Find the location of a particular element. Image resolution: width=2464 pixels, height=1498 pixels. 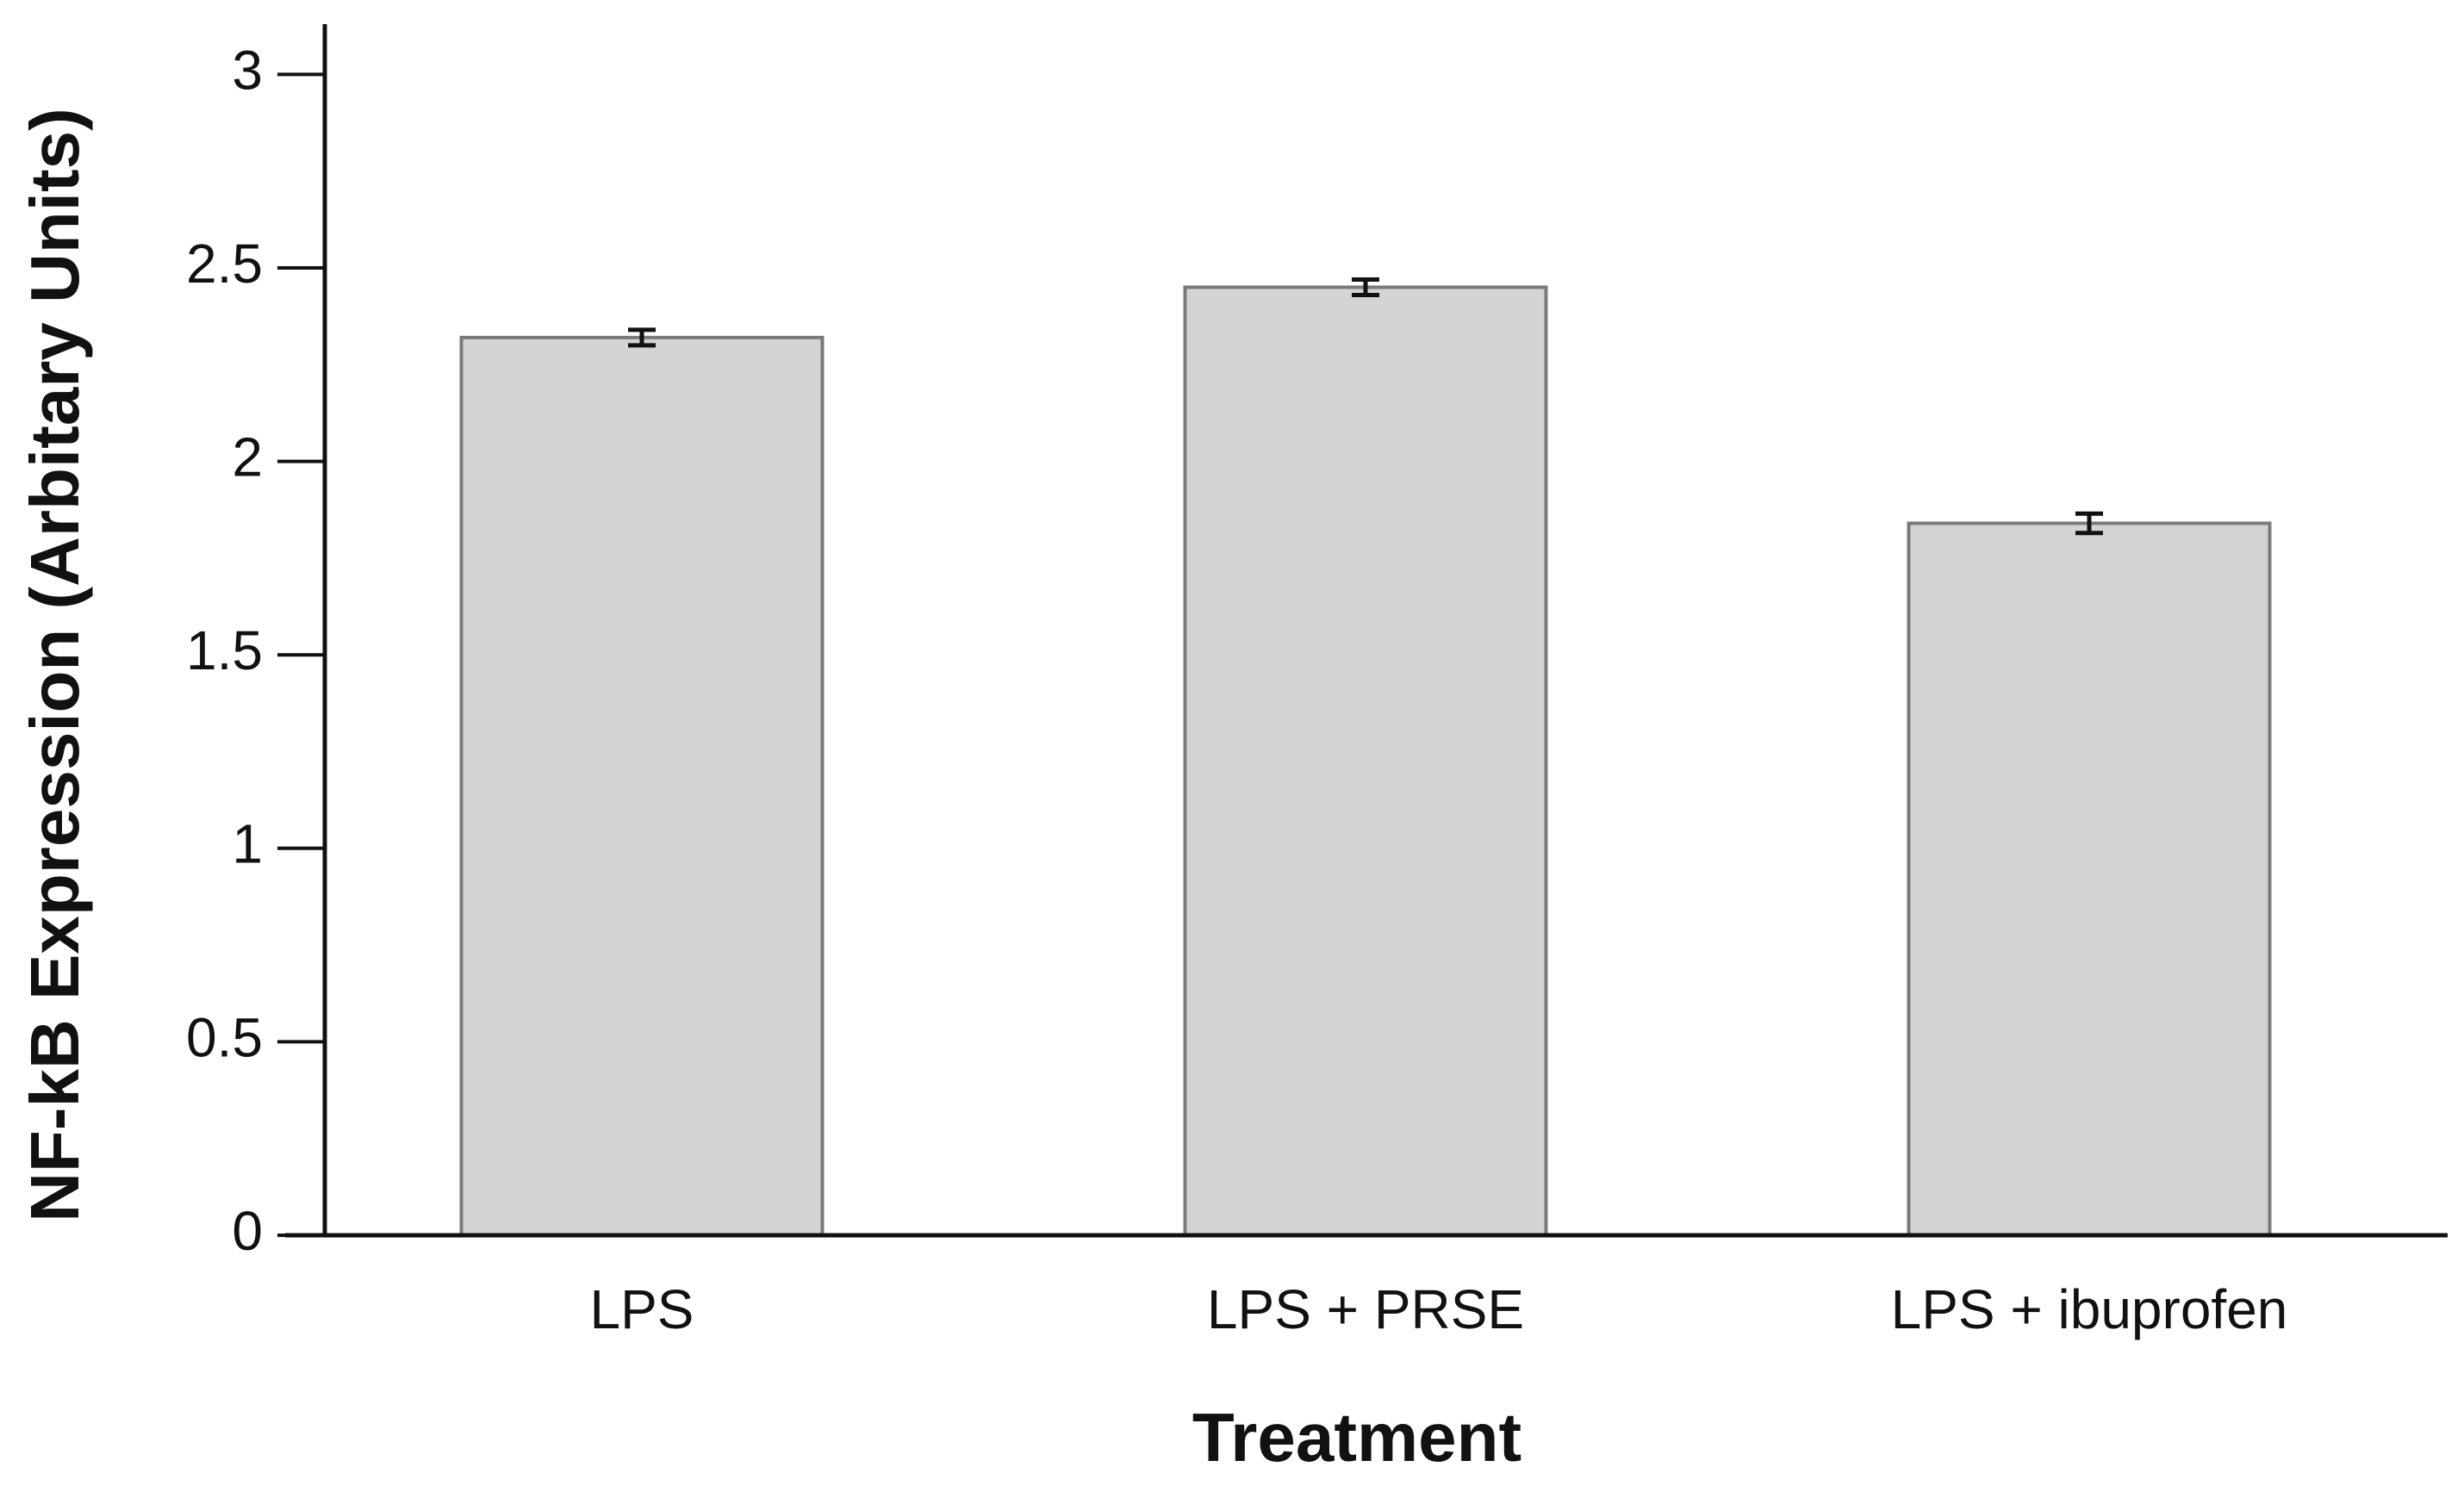

y-tick-label: 2 is located at coordinates (248, 457).